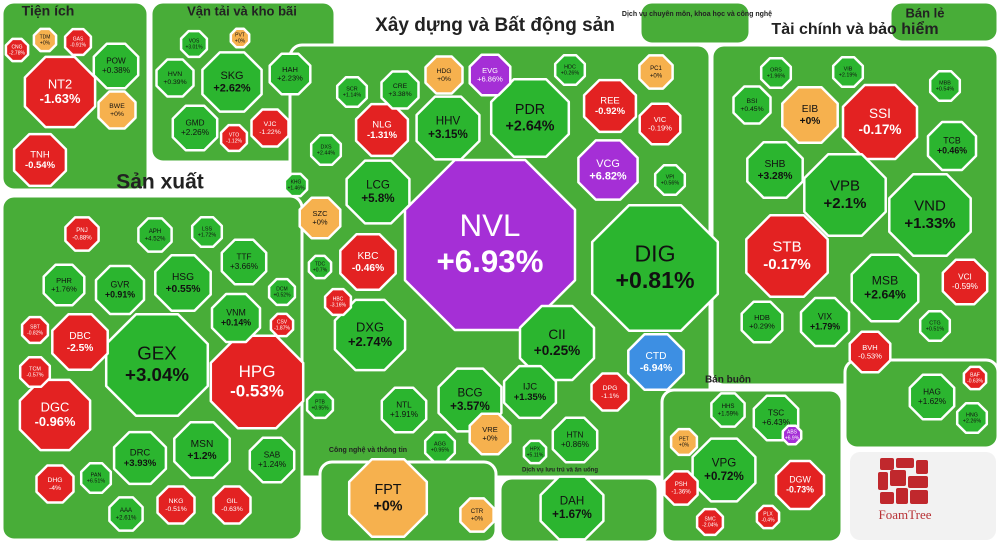 The image size is (1000, 543). I want to click on cell-label: VPB, so click(845, 186).